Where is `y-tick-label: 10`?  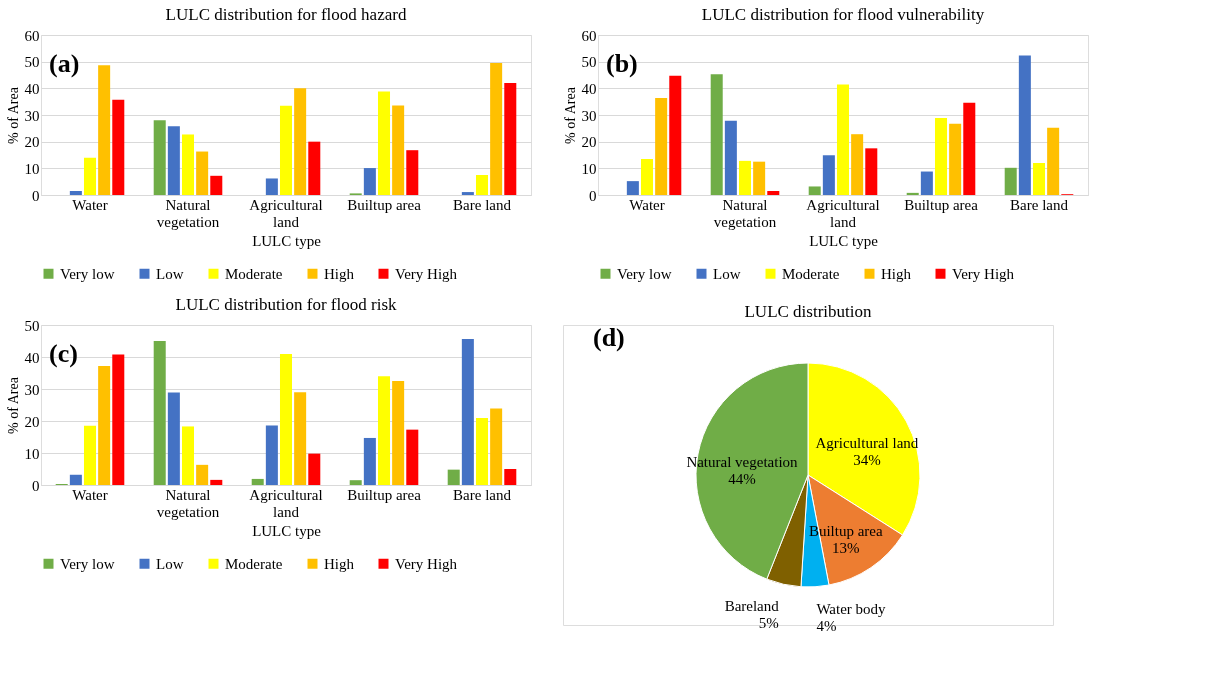 y-tick-label: 10 is located at coordinates (32, 453).